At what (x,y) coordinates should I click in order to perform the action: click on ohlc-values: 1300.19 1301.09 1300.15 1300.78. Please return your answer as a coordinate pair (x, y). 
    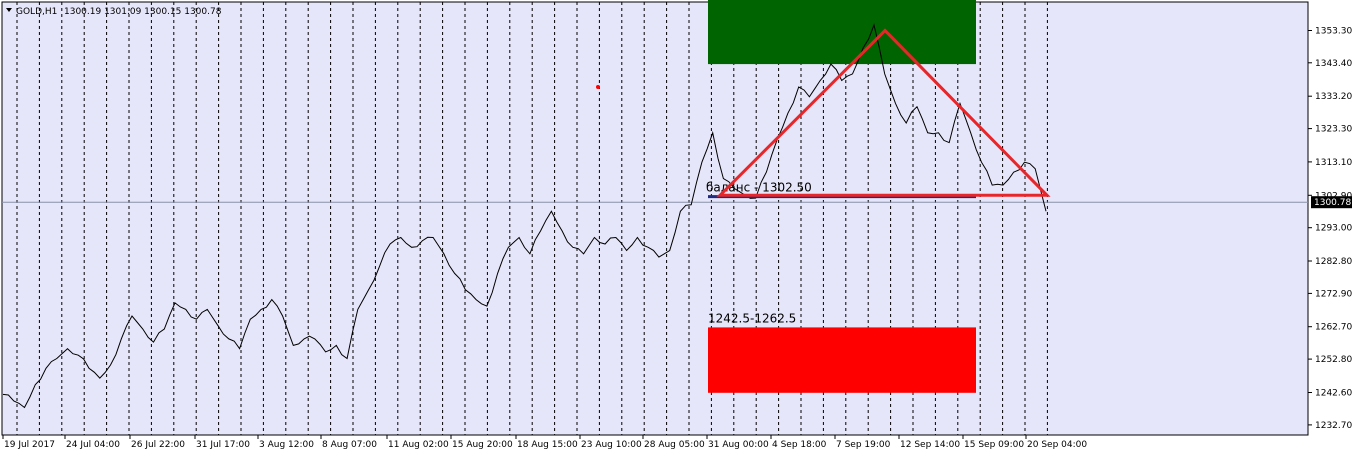
    Looking at the image, I should click on (143, 12).